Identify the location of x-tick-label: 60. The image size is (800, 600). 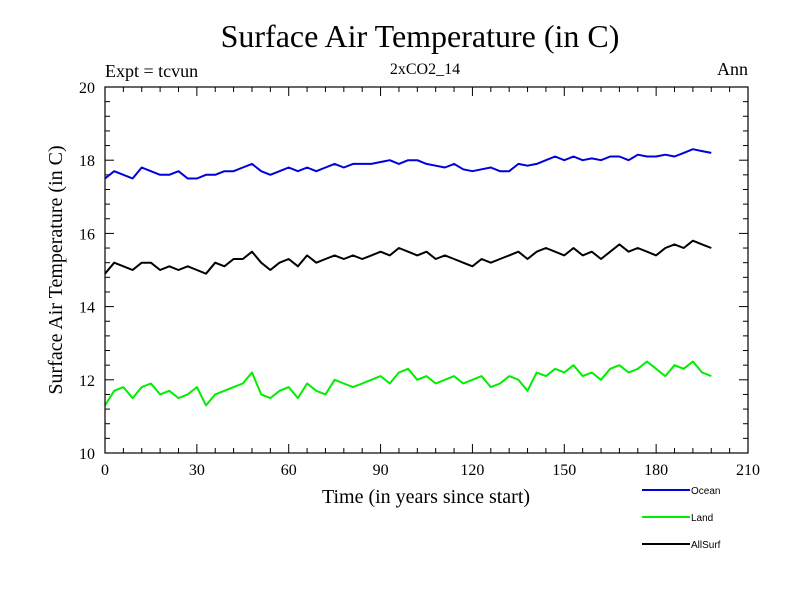
(289, 470).